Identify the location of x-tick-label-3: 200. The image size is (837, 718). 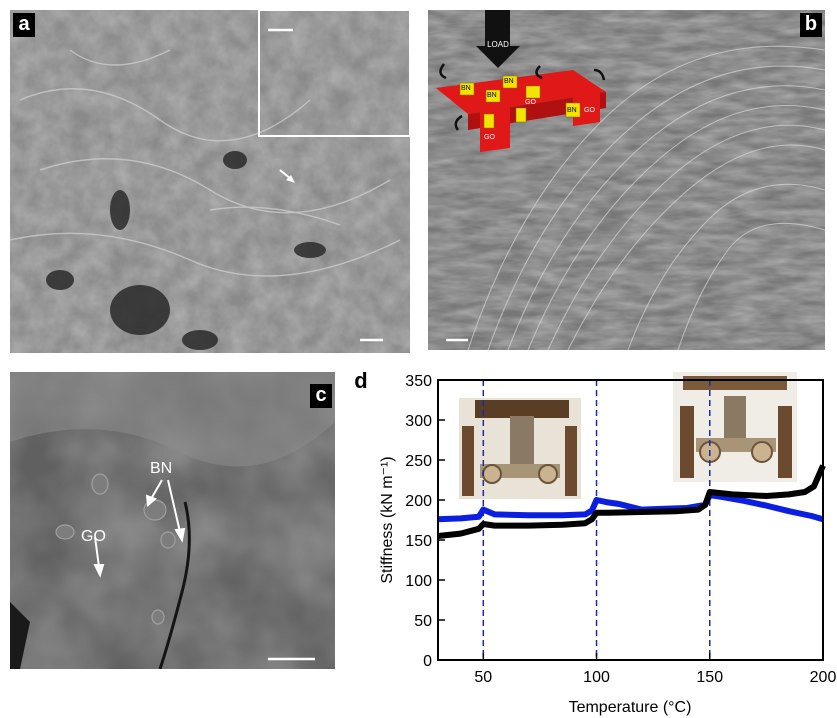
(823, 677).